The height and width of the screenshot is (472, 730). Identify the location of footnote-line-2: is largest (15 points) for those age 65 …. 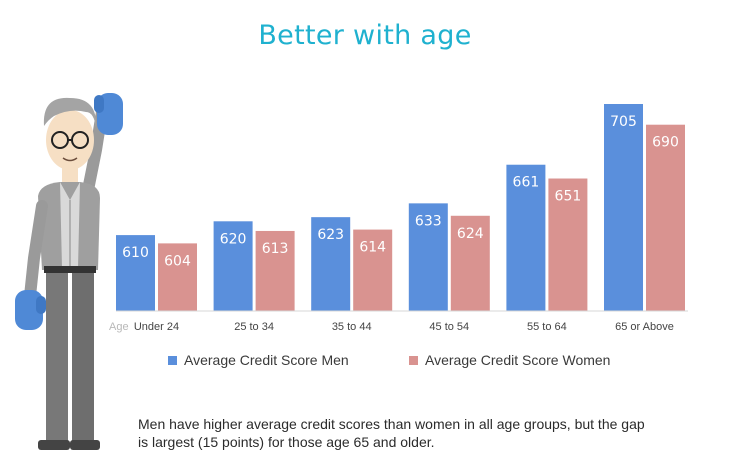
(286, 442).